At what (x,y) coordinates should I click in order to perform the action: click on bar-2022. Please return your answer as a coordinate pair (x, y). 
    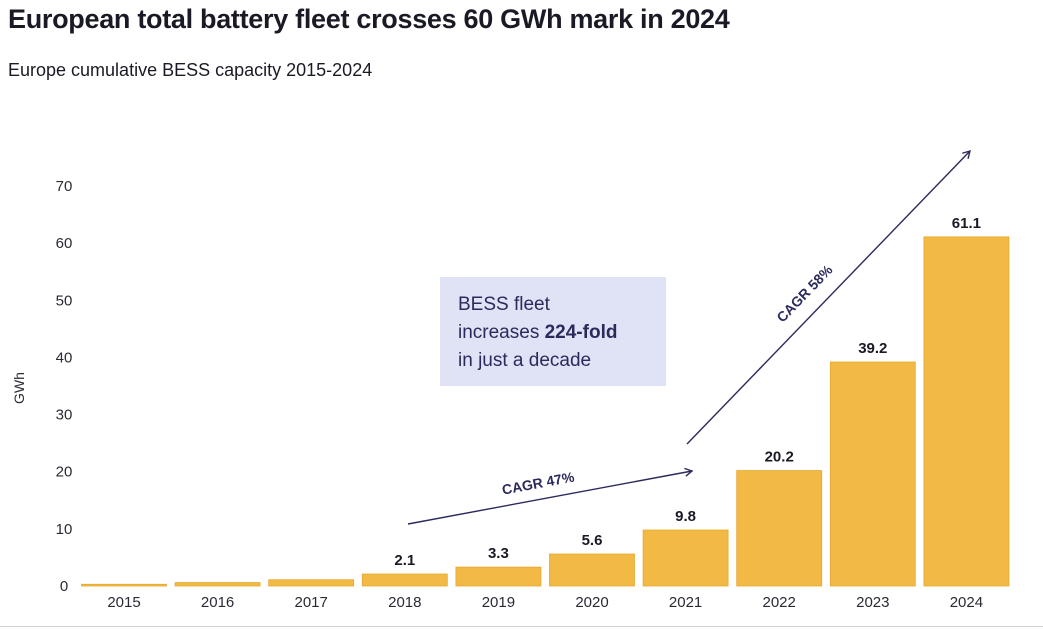
    Looking at the image, I should click on (779, 528).